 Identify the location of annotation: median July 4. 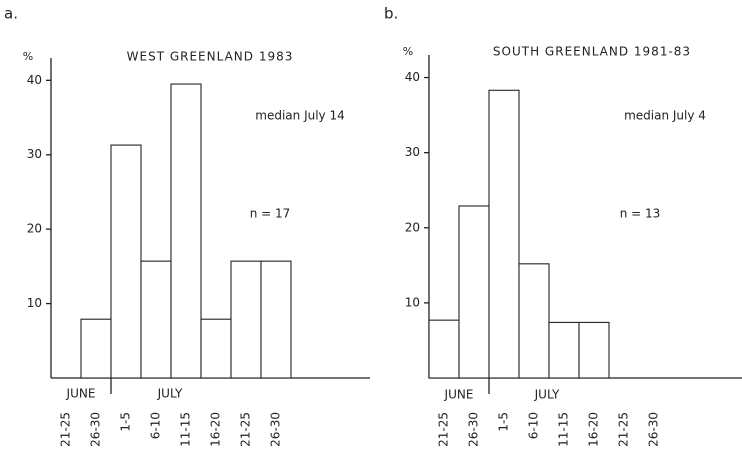
(665, 116).